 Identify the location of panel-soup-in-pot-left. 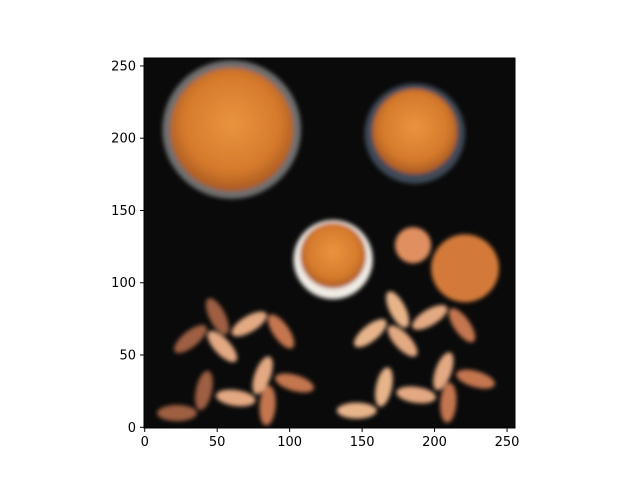
(232, 129).